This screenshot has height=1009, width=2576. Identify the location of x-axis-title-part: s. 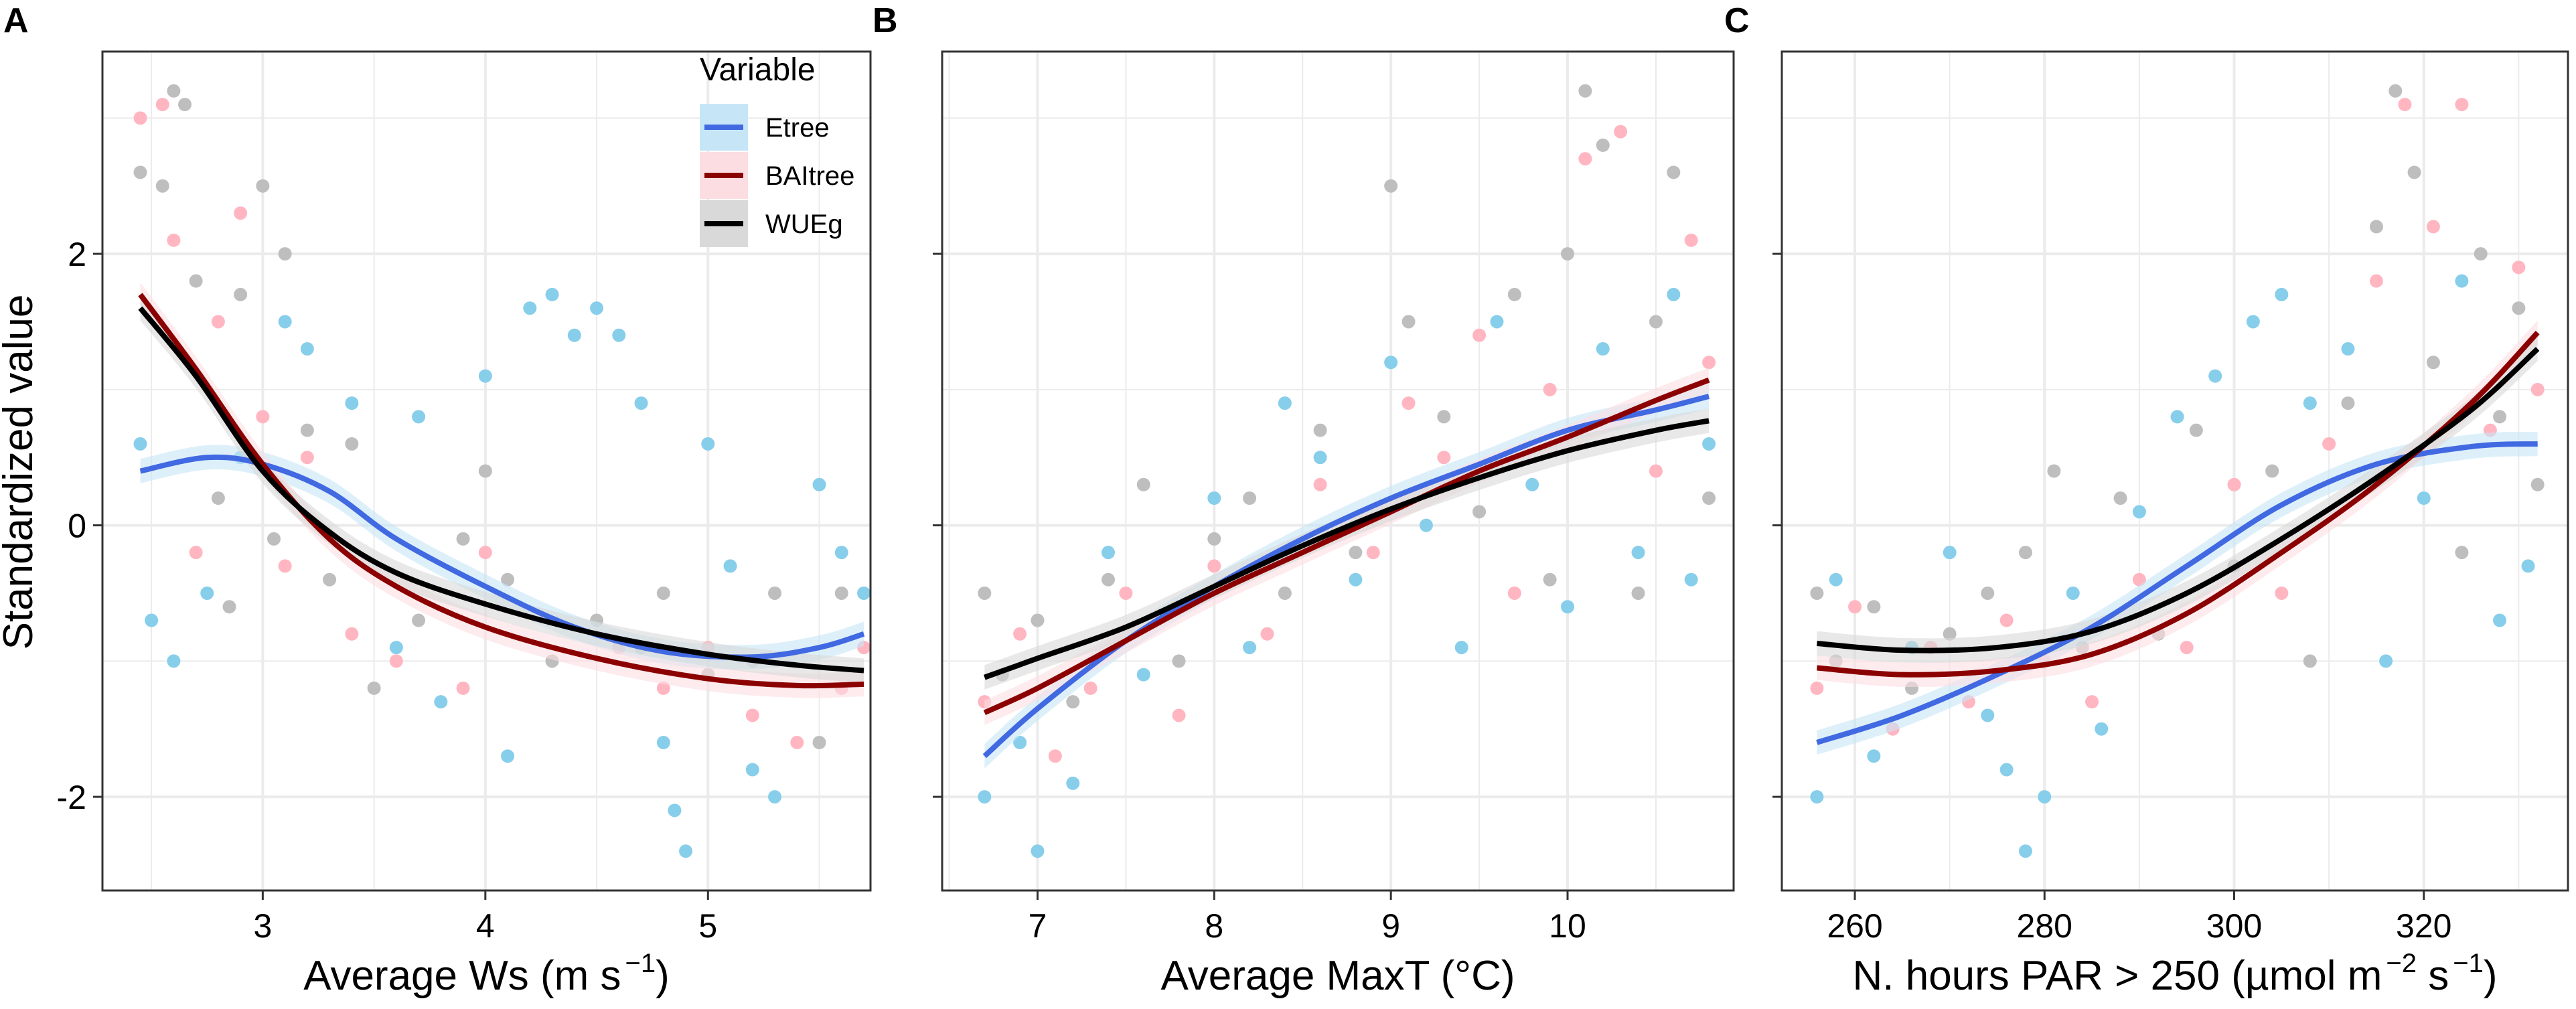
(2433, 976).